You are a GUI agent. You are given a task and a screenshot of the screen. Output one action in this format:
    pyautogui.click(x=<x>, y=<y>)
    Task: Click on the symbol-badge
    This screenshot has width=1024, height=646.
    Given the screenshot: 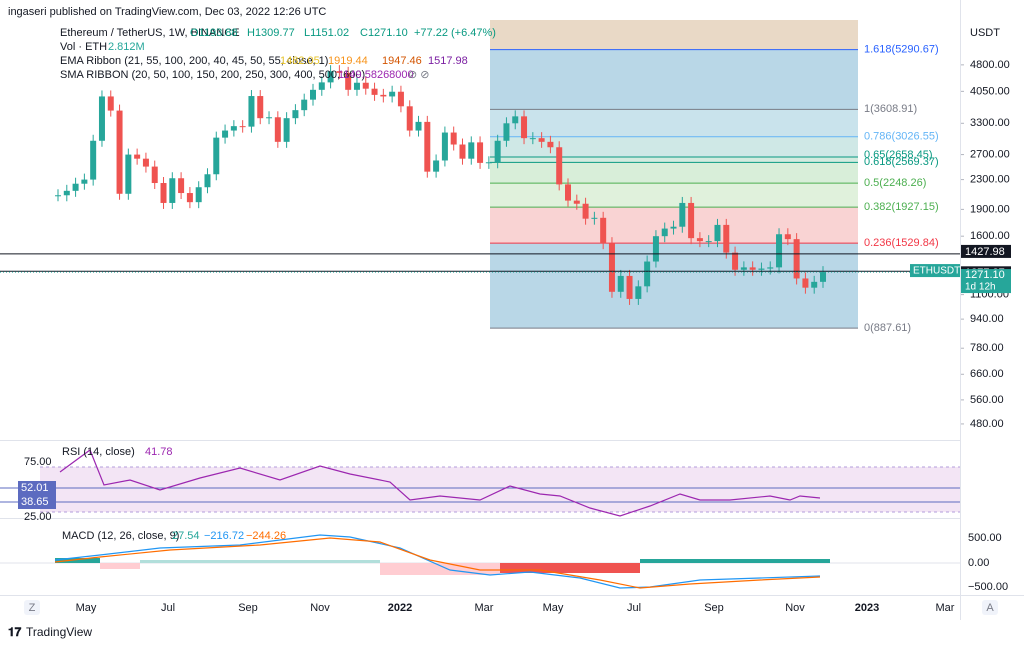 What is the action you would take?
    pyautogui.click(x=935, y=271)
    